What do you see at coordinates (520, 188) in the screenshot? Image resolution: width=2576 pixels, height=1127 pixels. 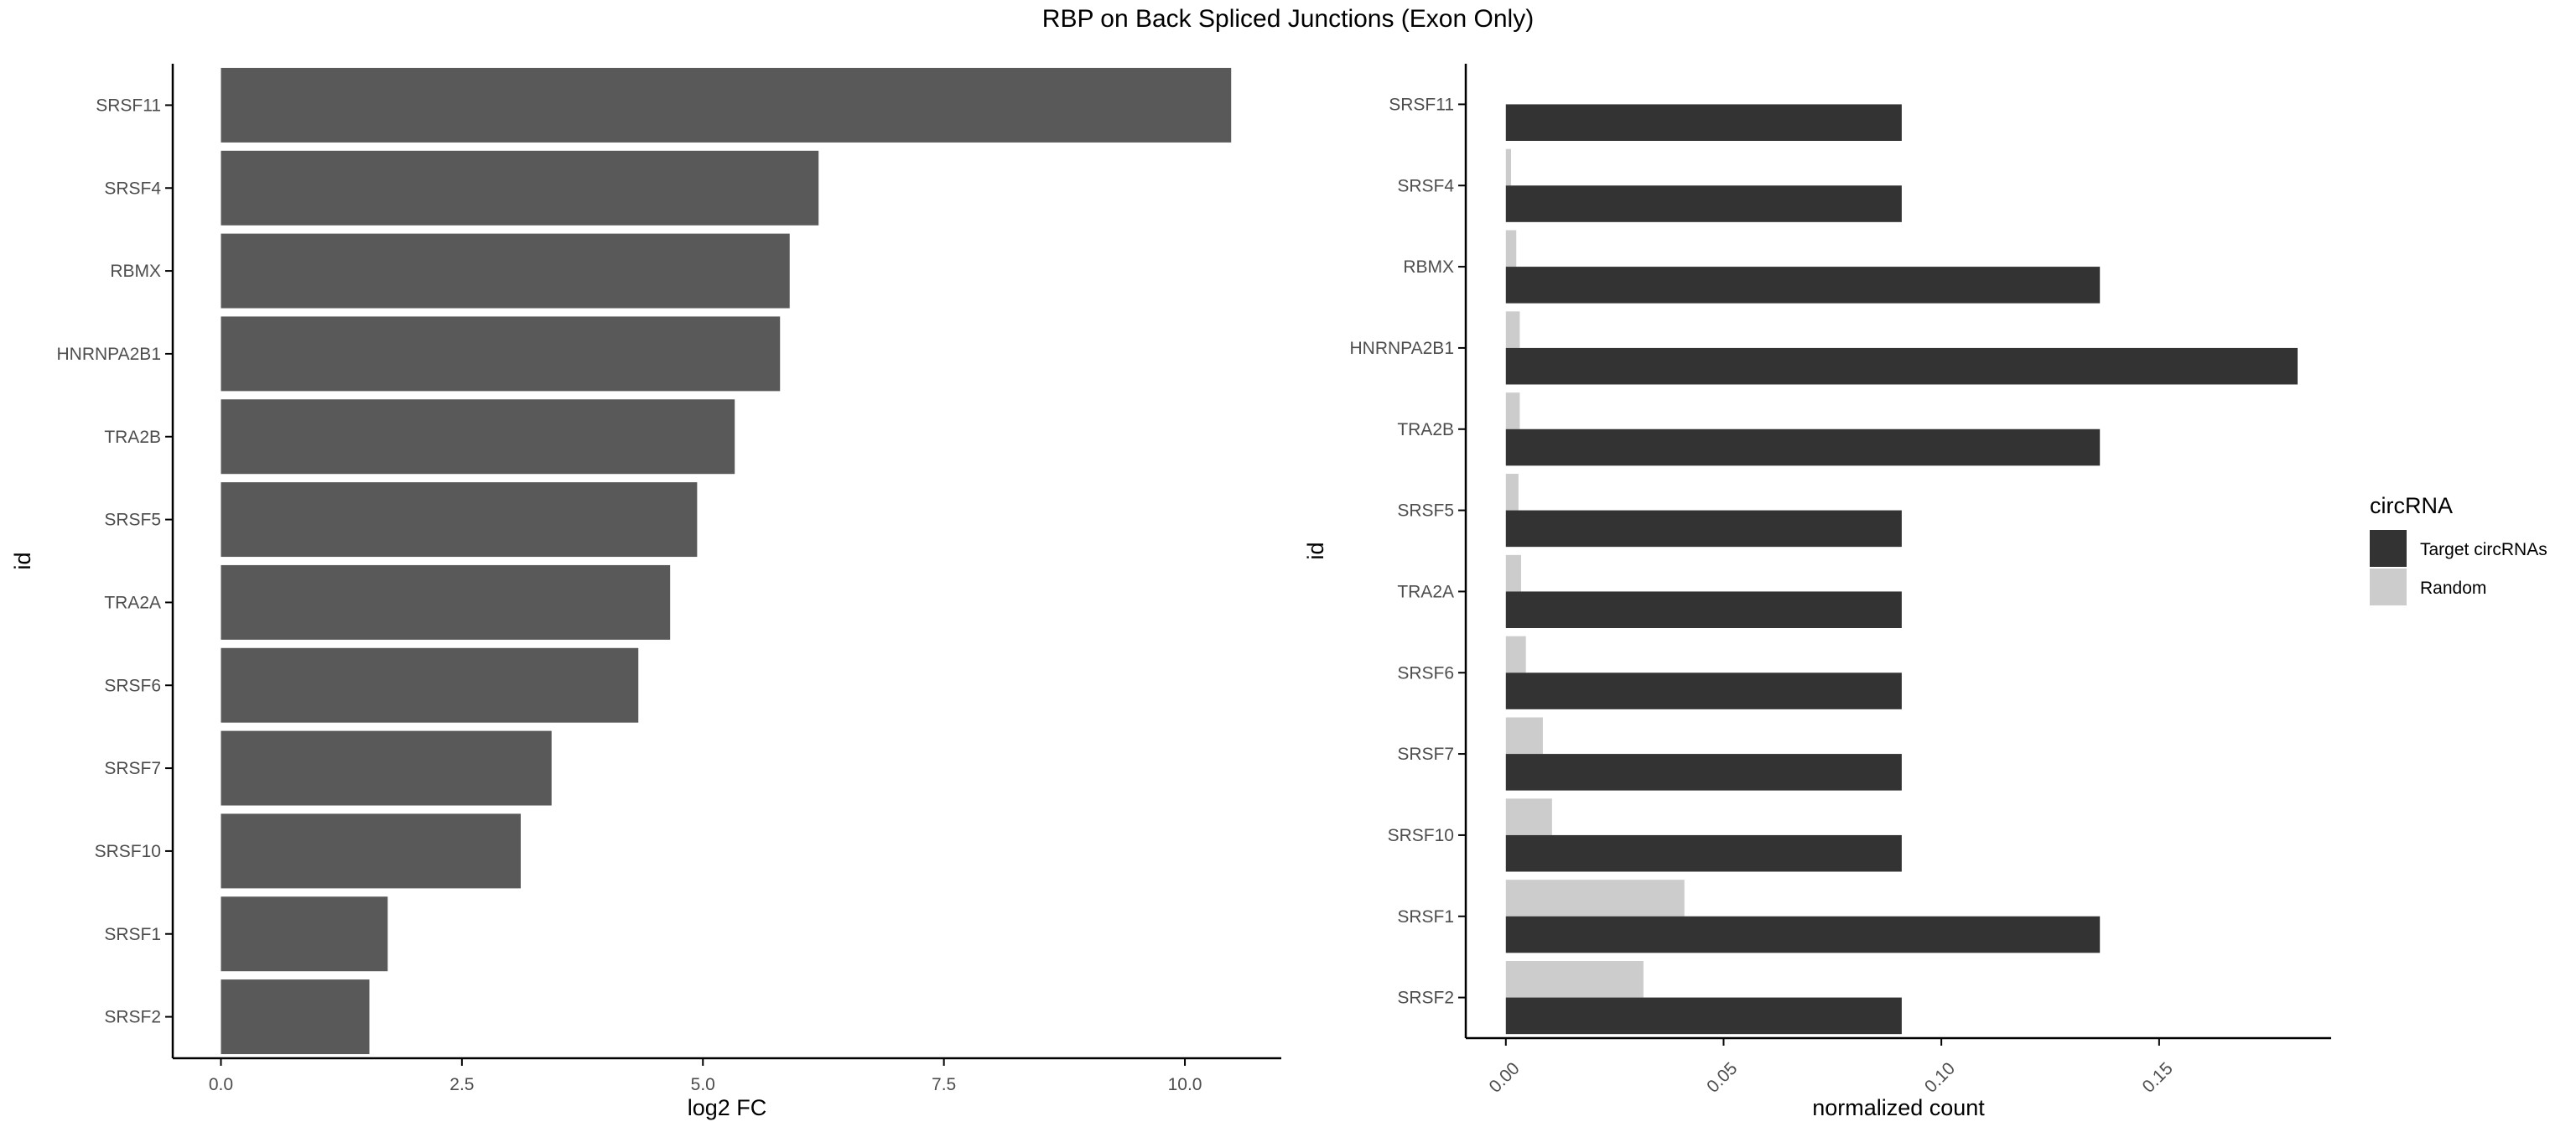 I see `bar-srsf4` at bounding box center [520, 188].